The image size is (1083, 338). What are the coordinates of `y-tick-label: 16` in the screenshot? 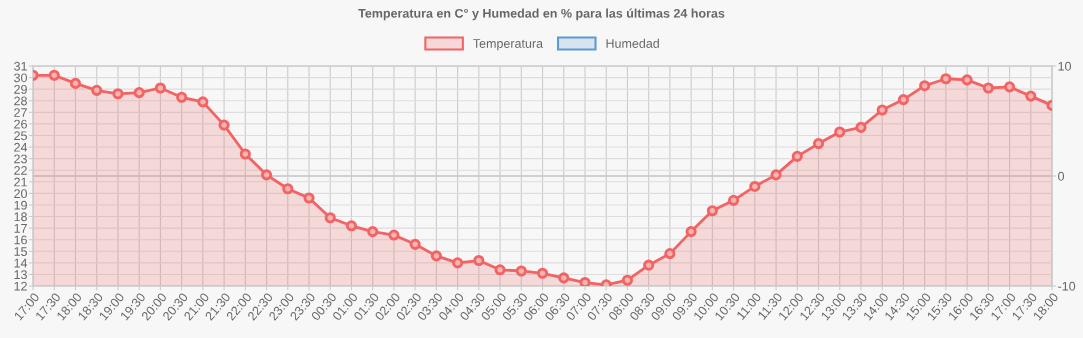 It's located at (20, 240).